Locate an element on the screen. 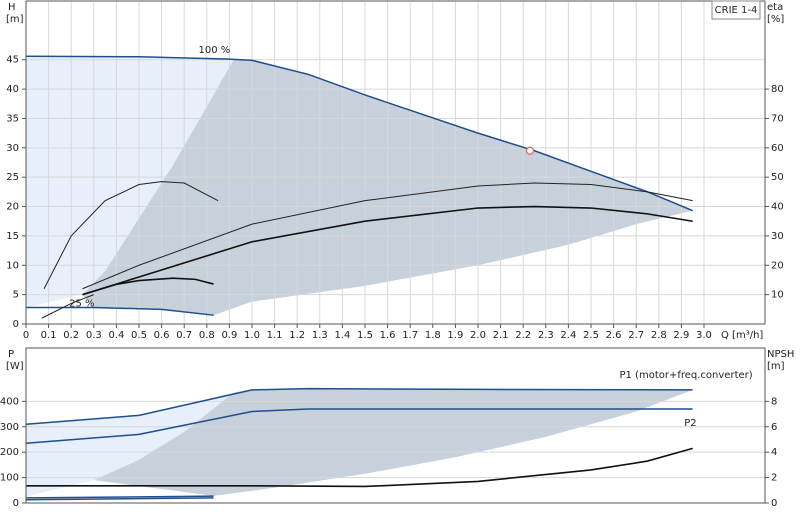 The image size is (800, 520). y2-tick-label: 10 is located at coordinates (777, 295).